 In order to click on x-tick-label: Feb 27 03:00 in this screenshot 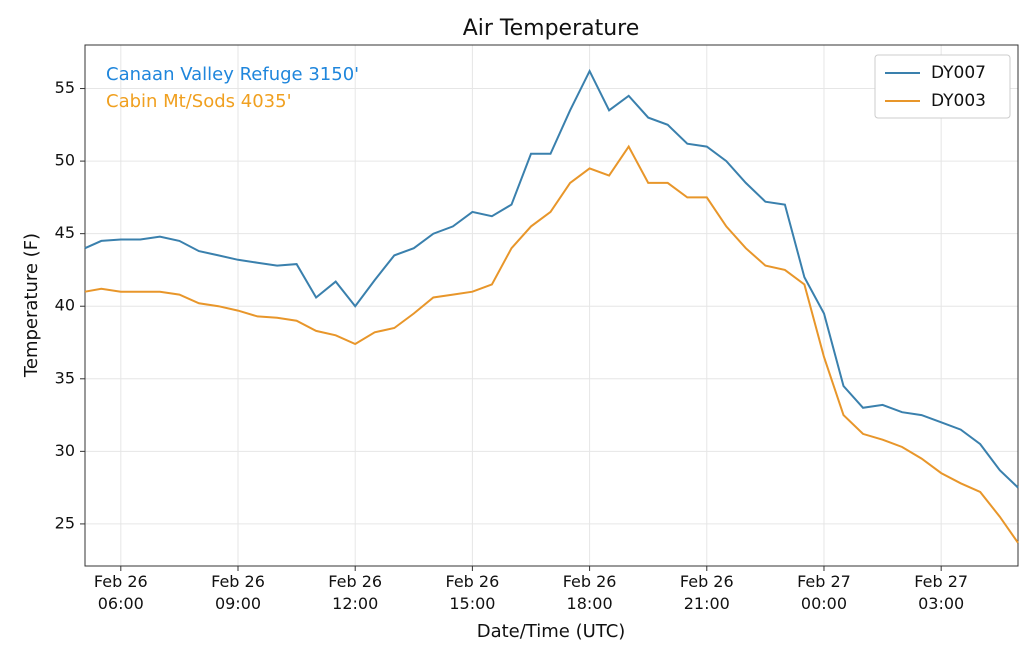, I will do `click(941, 592)`.